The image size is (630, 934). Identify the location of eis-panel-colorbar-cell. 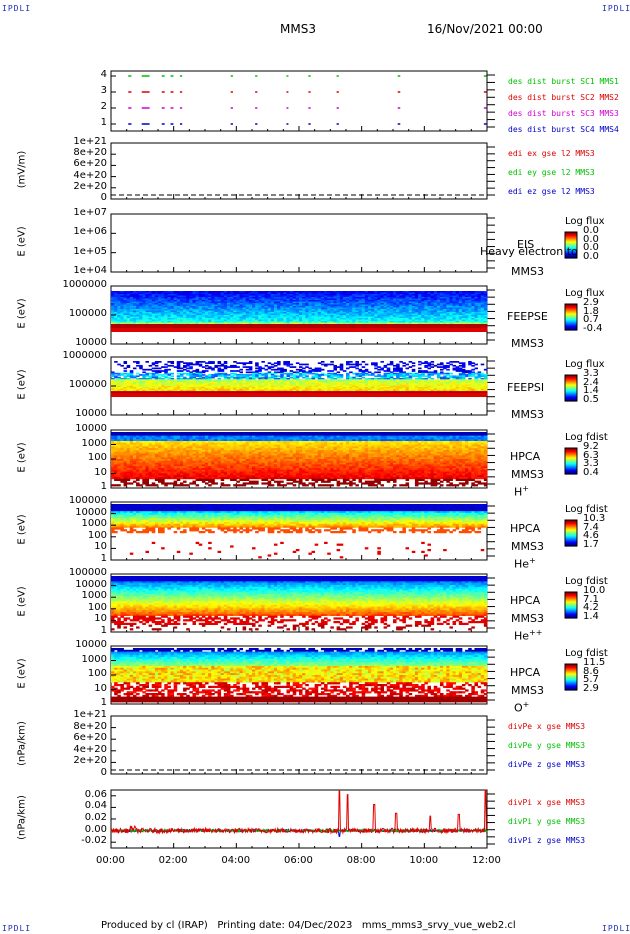
(571, 249).